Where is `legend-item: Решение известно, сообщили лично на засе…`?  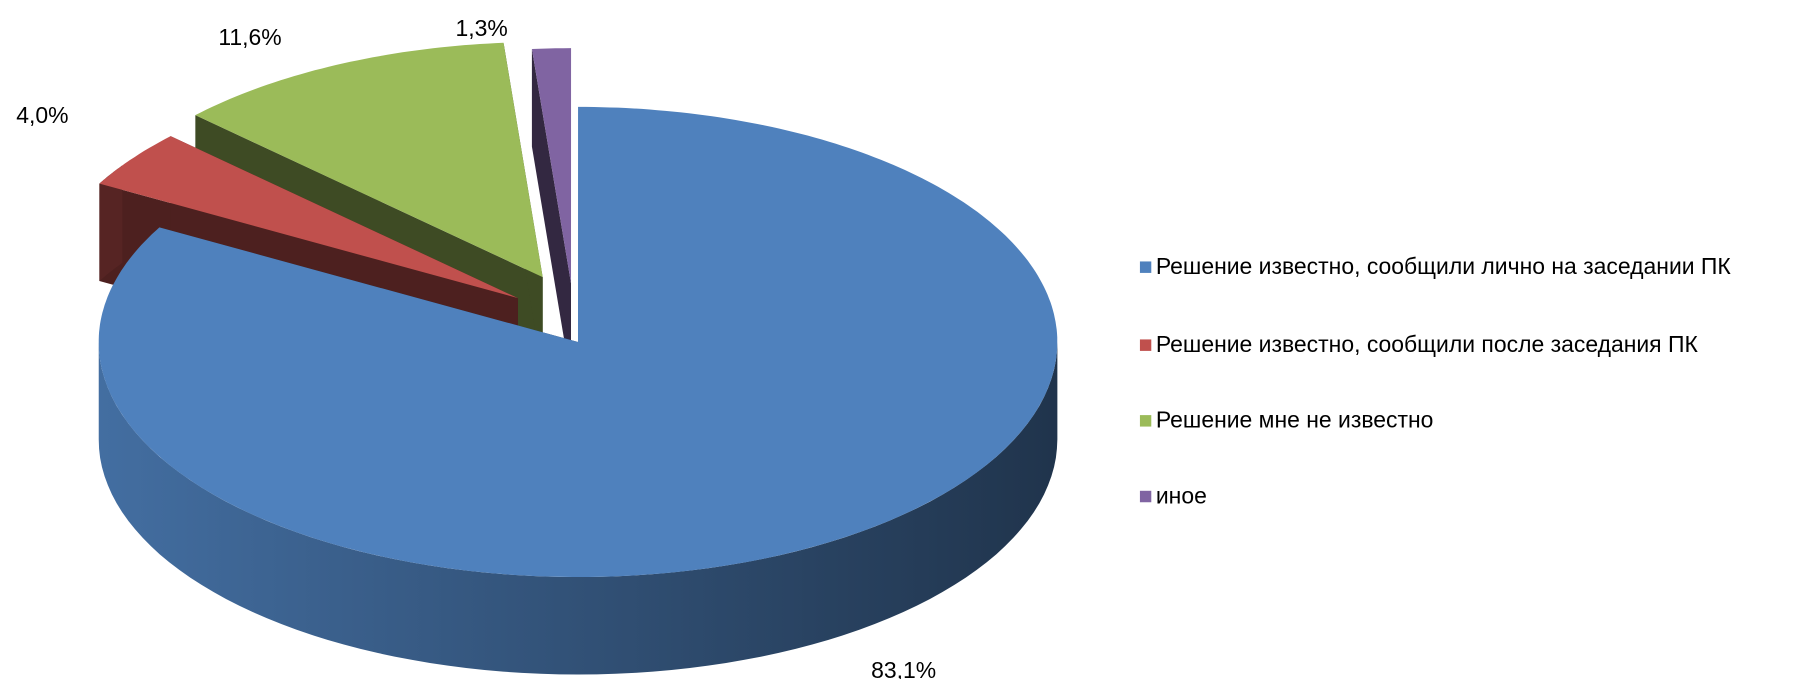
legend-item: Решение известно, сообщили лично на засе… is located at coordinates (1460, 267).